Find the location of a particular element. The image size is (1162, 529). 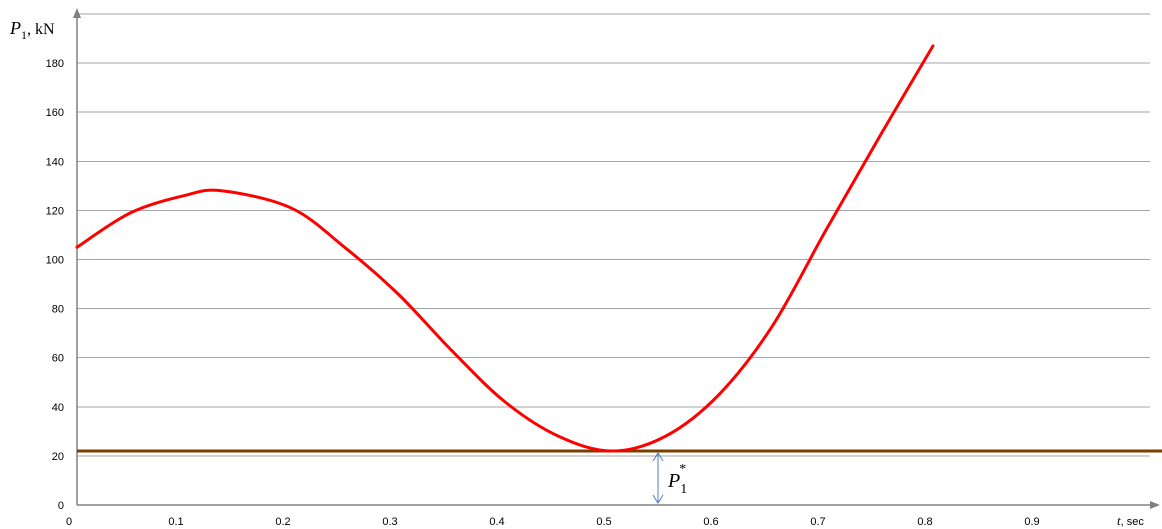

y-tick-label: 60 is located at coordinates (58, 359).